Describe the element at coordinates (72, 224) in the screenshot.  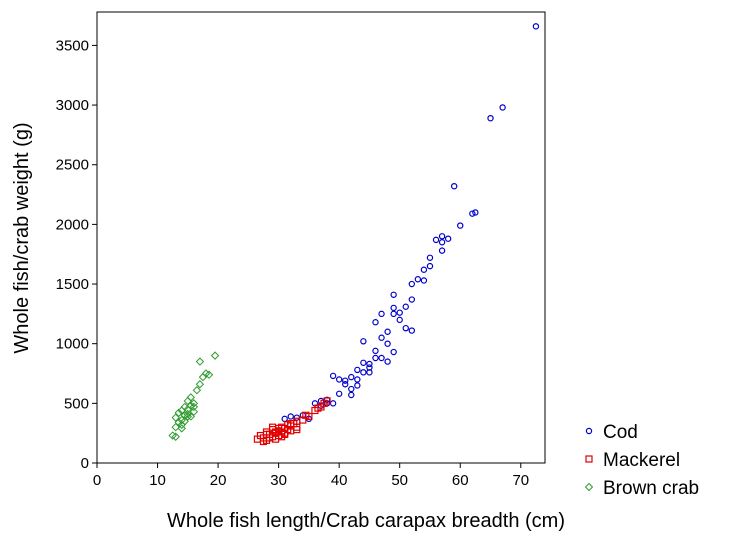
I see `y-tick-label: 2000` at that location.